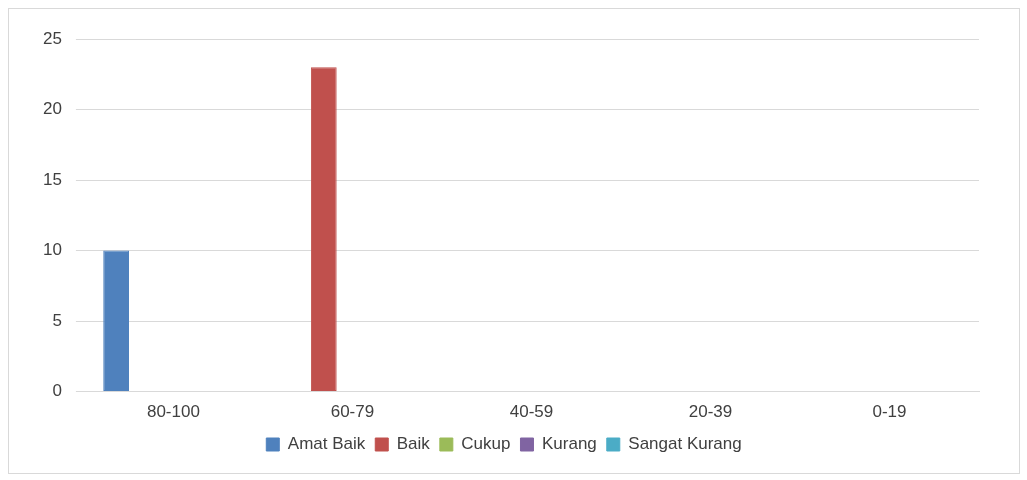 The height and width of the screenshot is (480, 1027). I want to click on y-tick-label: 10, so click(52, 250).